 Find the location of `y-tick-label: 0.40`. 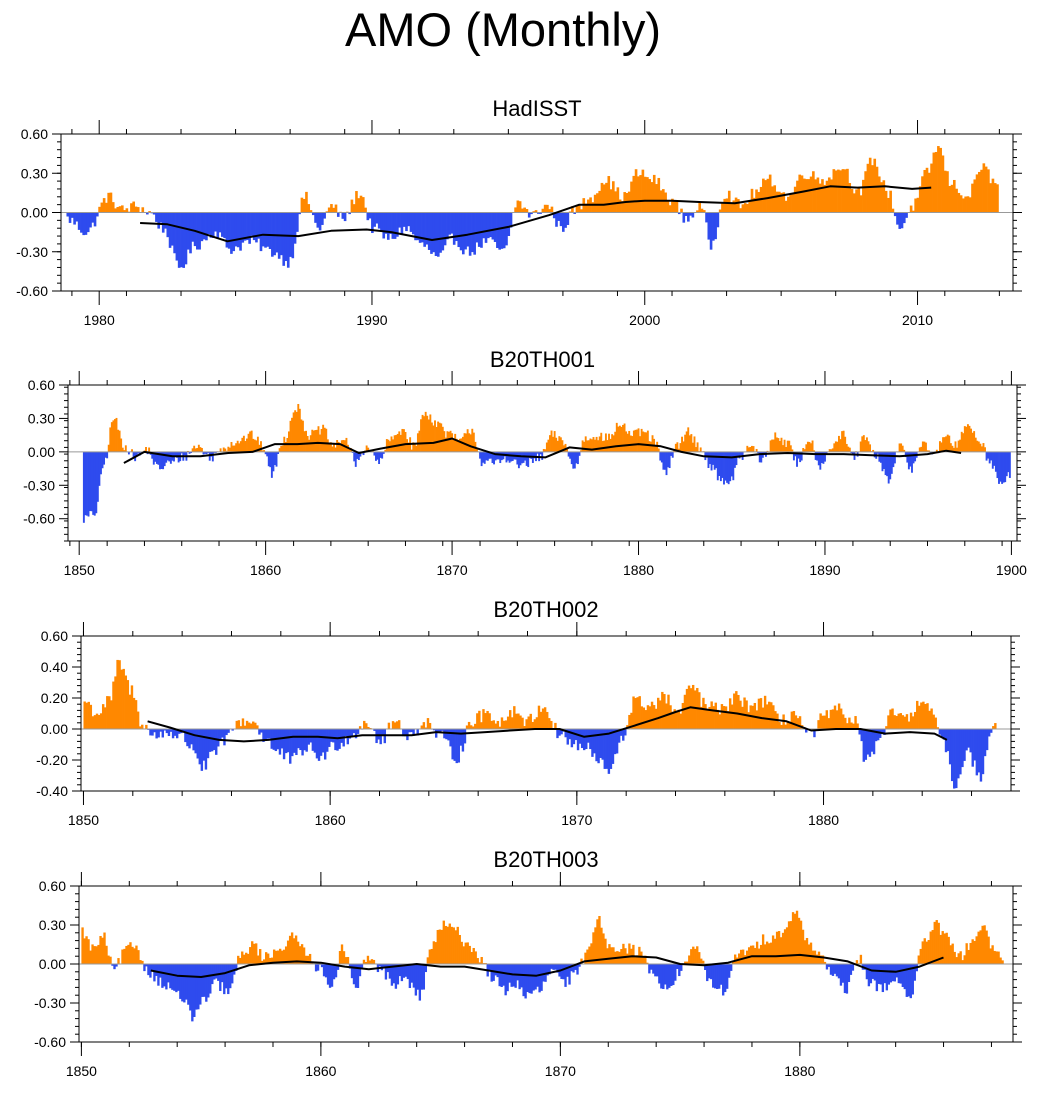

y-tick-label: 0.40 is located at coordinates (54, 667).